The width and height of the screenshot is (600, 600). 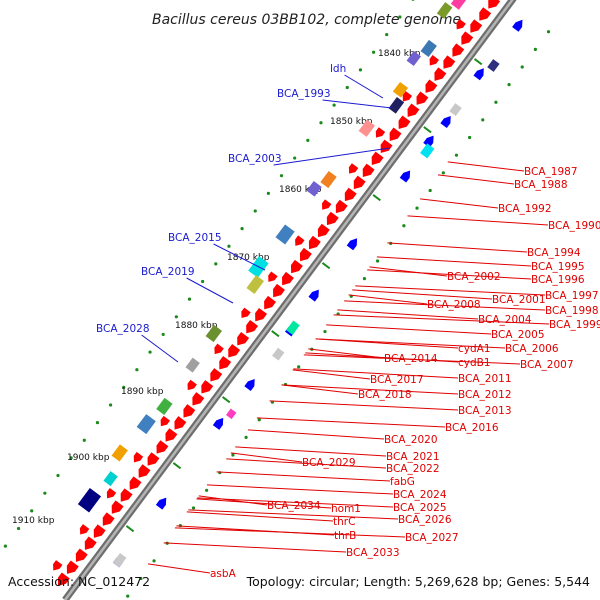 What do you see at coordinates (574, 325) in the screenshot?
I see `inner-gene-label: BCA_1999` at bounding box center [574, 325].